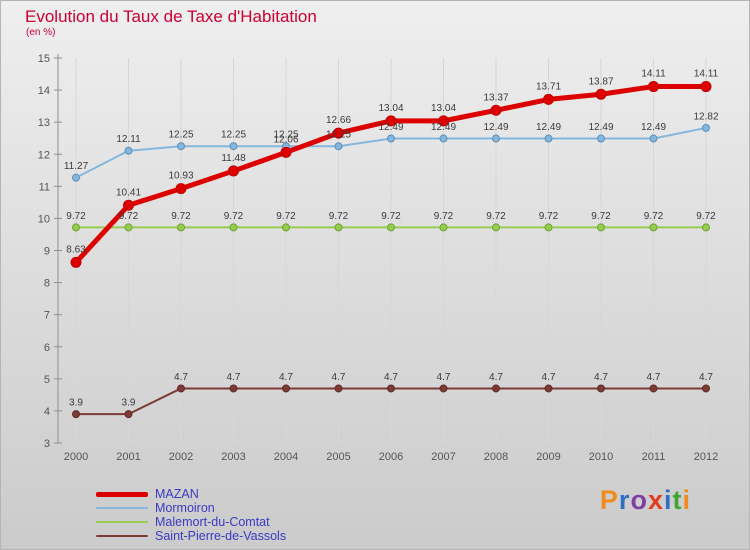 Image resolution: width=750 pixels, height=550 pixels. What do you see at coordinates (338, 120) in the screenshot?
I see `svg-text: 12.66` at bounding box center [338, 120].